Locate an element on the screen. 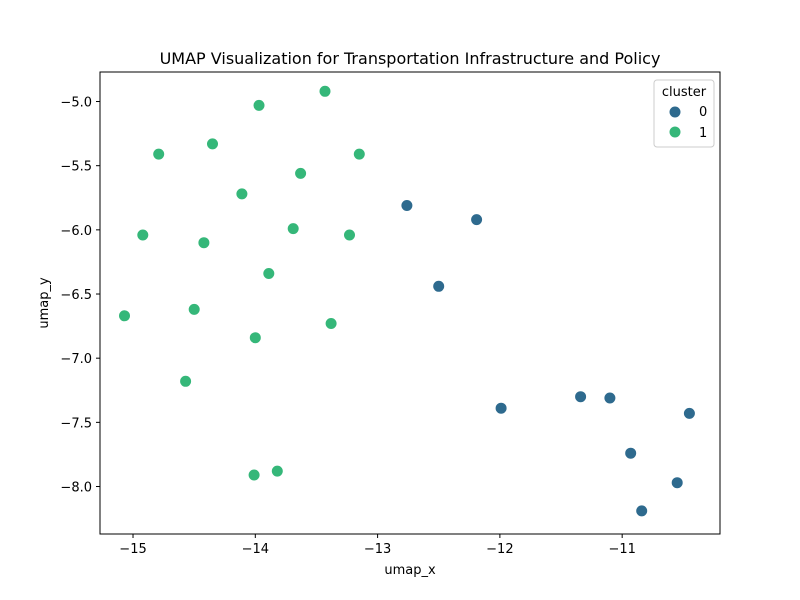 Image resolution: width=800 pixels, height=600 pixels. legend-label-0: 0 is located at coordinates (703, 112).